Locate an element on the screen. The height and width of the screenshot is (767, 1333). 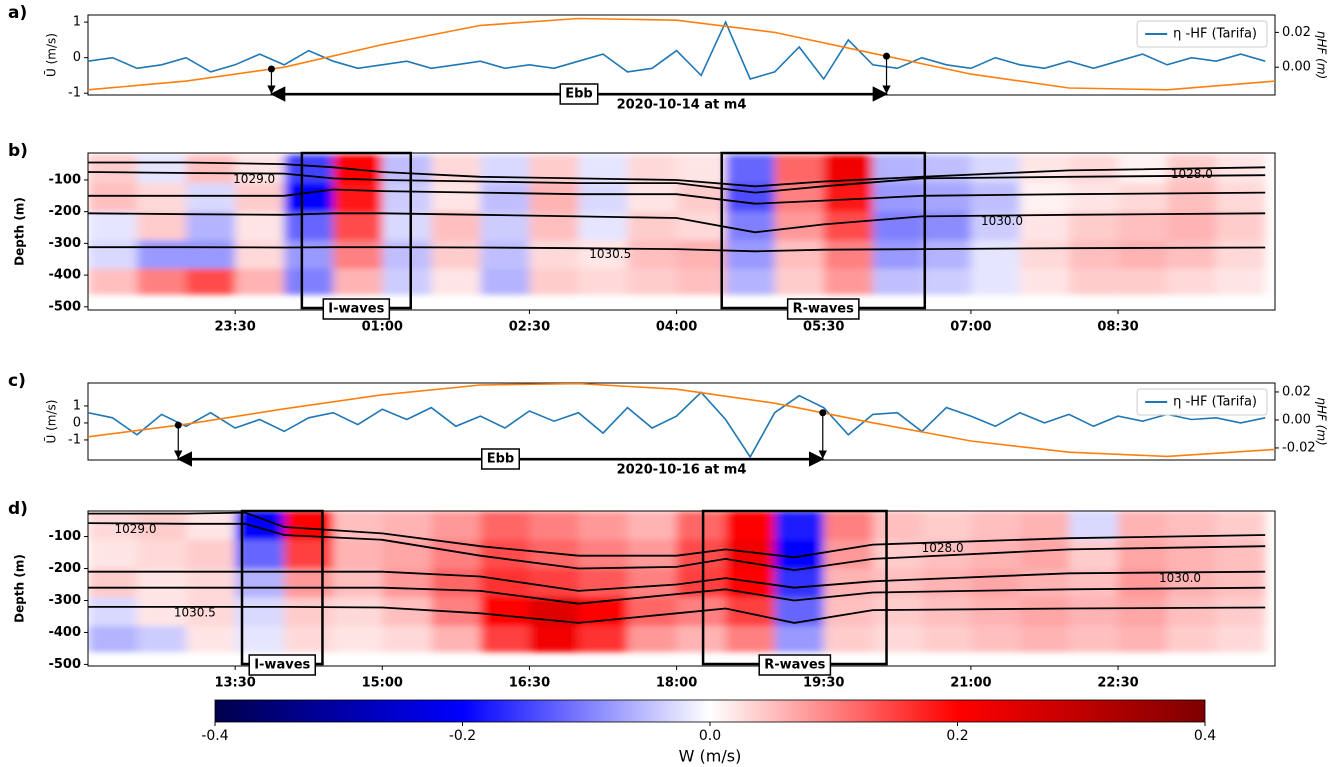
line-series is located at coordinates (677, 425).